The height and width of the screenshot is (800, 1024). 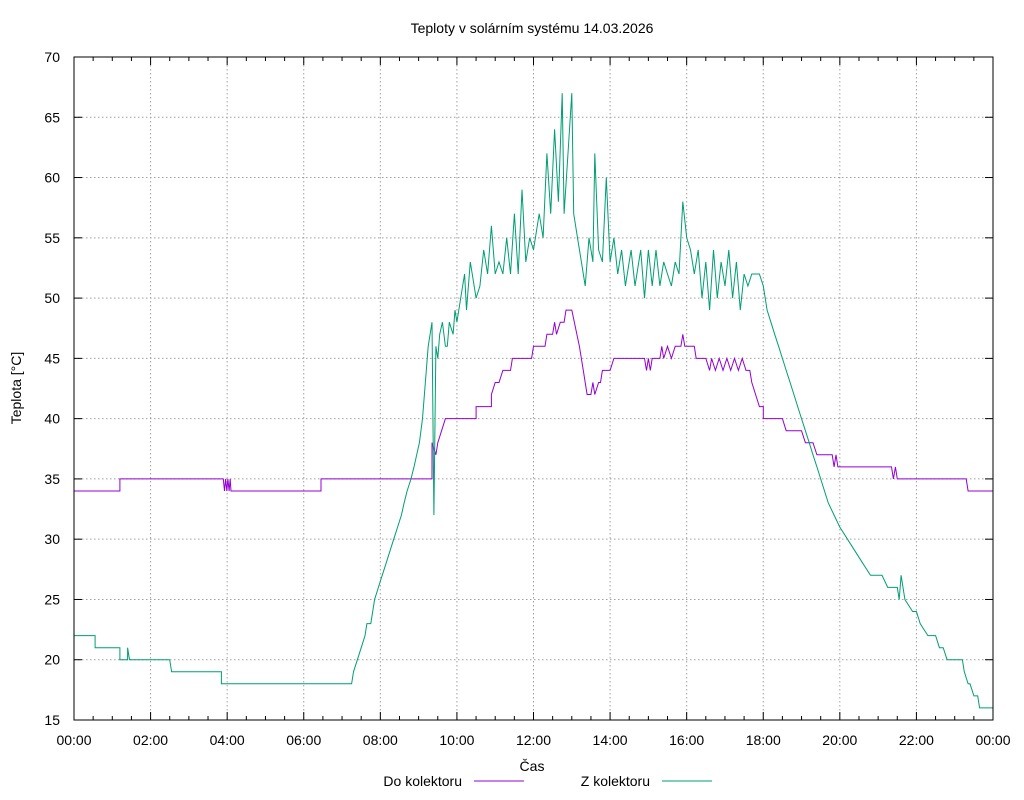 What do you see at coordinates (686, 740) in the screenshot?
I see `x-tick-label: 16:00` at bounding box center [686, 740].